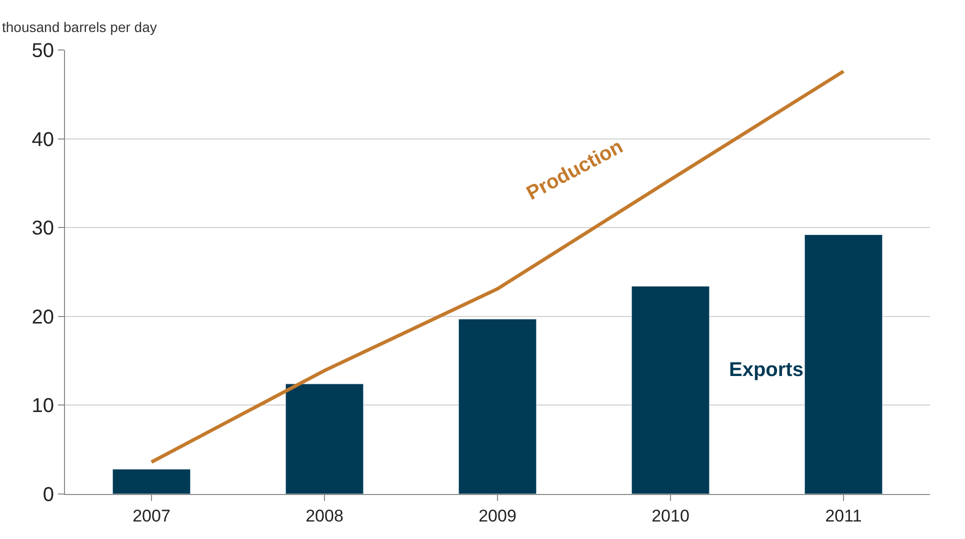  I want to click on y-tick-label: 50, so click(43, 51).